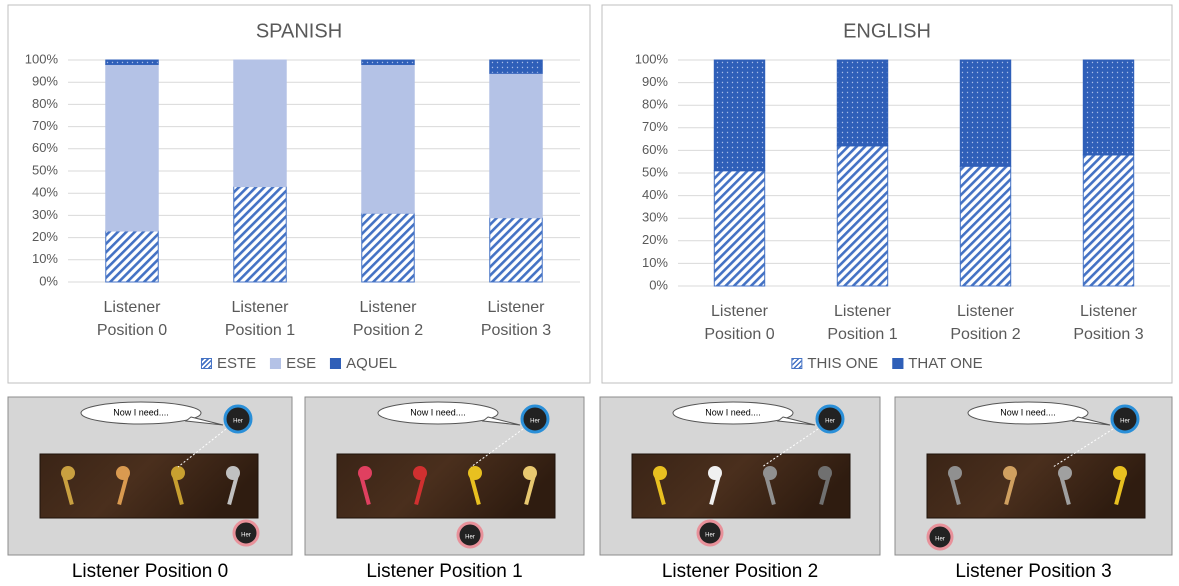 This screenshot has height=586, width=1179. Describe the element at coordinates (652, 58) in the screenshot. I see `y-tick-label: 100%` at that location.